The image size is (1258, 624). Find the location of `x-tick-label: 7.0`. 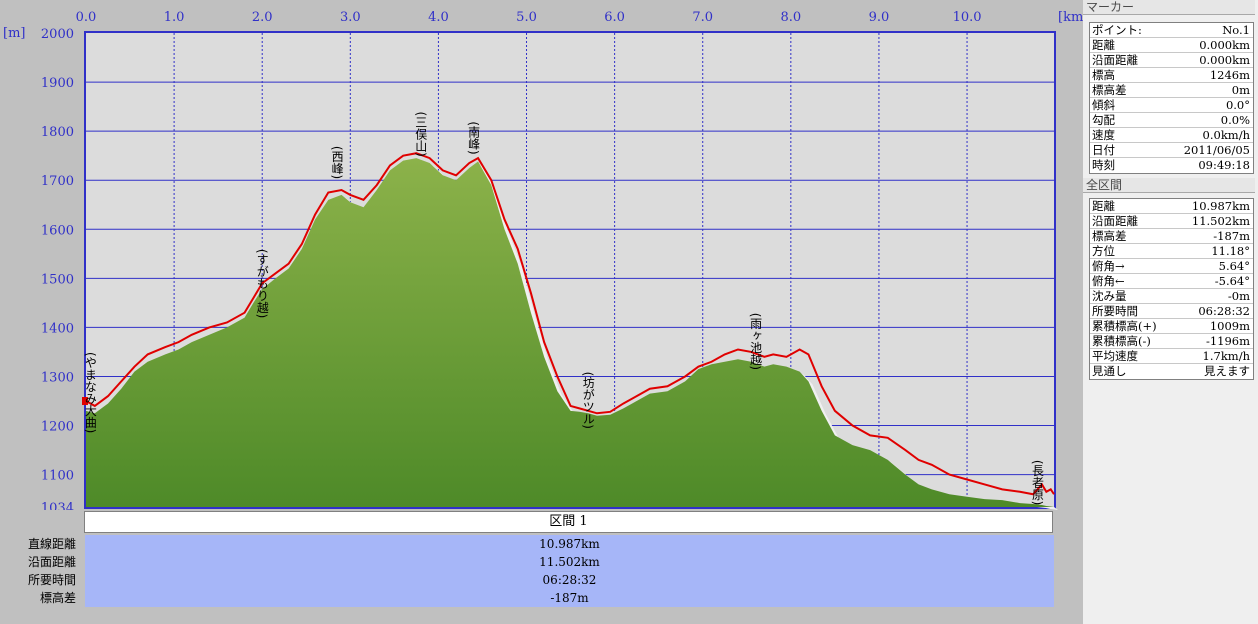

x-tick-label: 7.0 is located at coordinates (702, 17).